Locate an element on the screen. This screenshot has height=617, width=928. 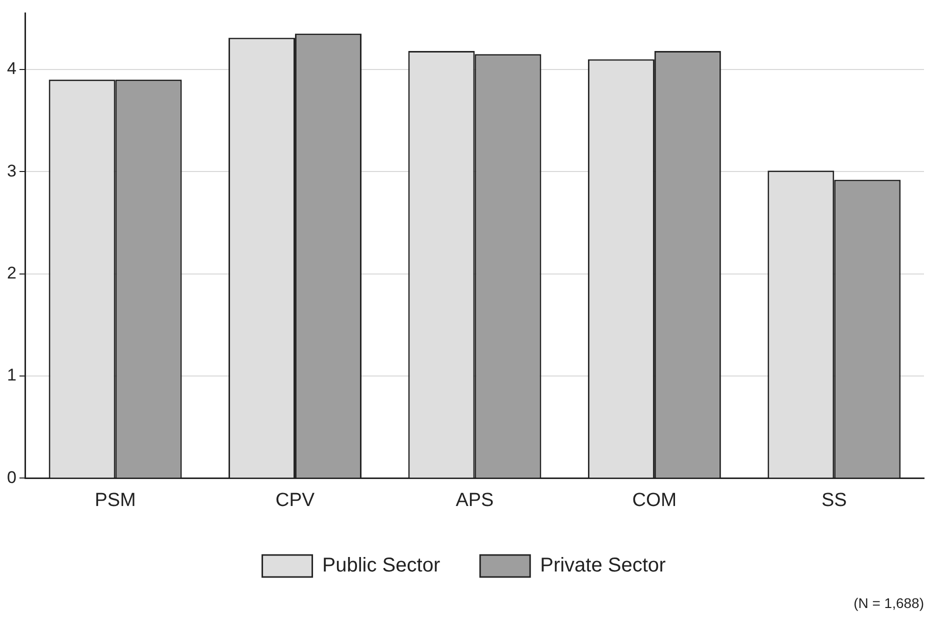
y-tick-label: 3 is located at coordinates (11, 170).